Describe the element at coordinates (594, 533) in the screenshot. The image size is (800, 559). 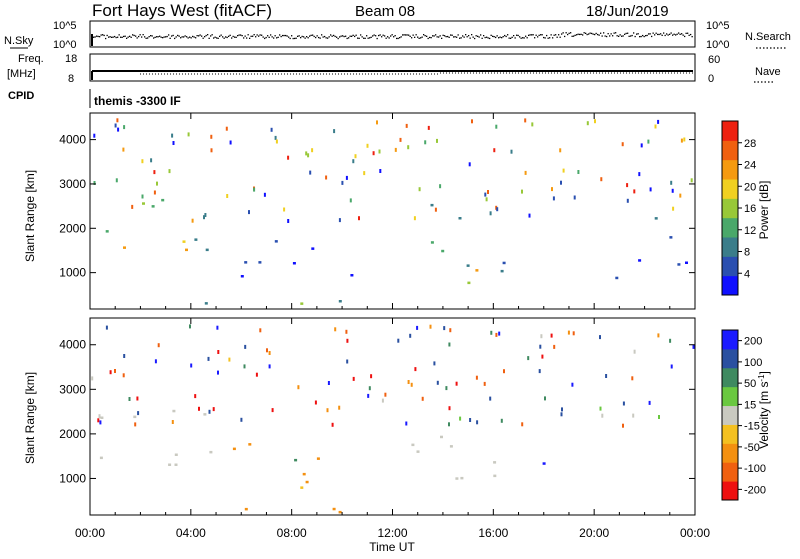
I see `x-tick-label: 20:00` at that location.